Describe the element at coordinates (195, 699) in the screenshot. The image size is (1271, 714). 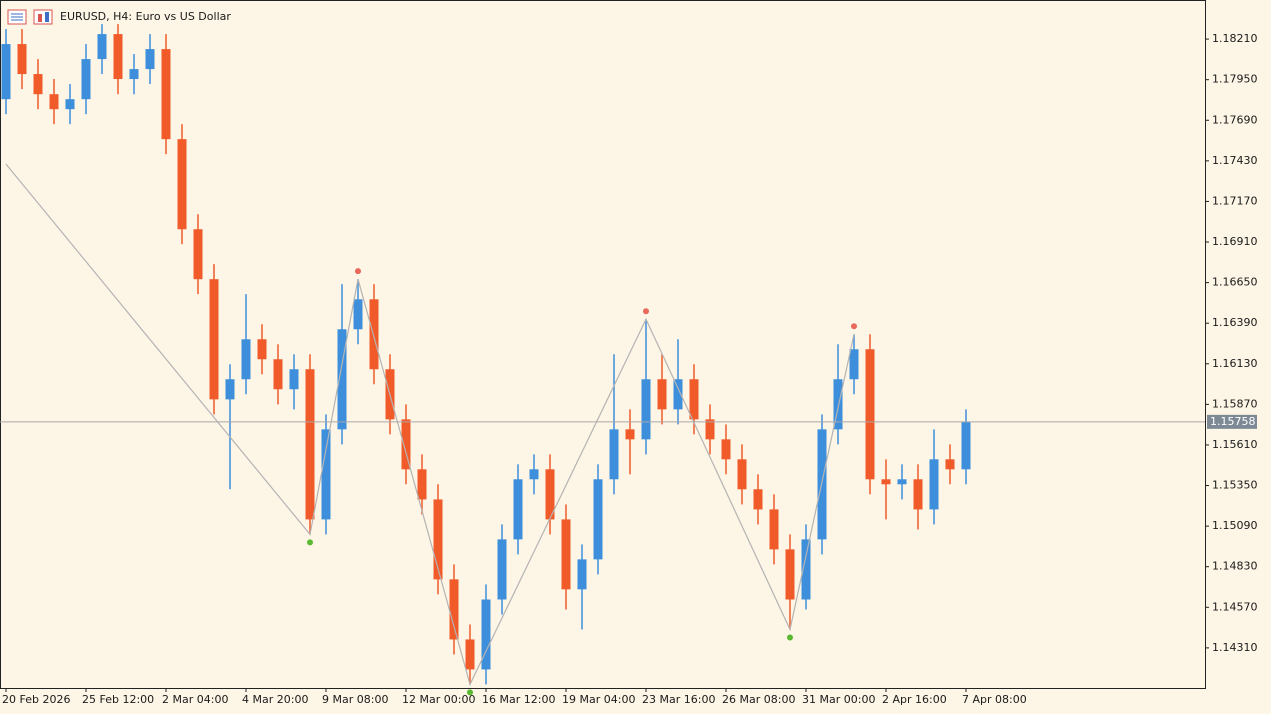
I see `x-tick-label: 2 Mar 04:00` at that location.